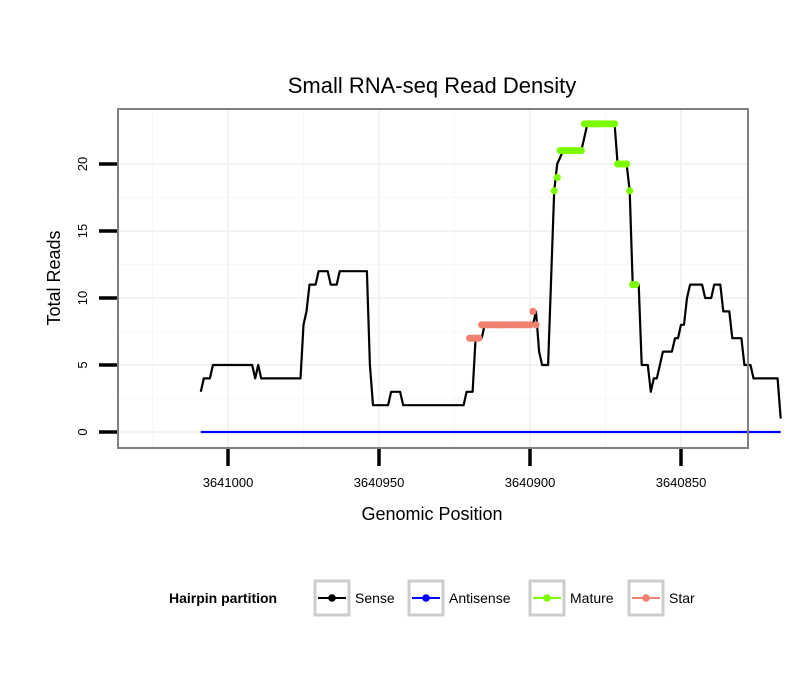 The height and width of the screenshot is (690, 810). Describe the element at coordinates (82, 431) in the screenshot. I see `y-tick-label: 0` at that location.